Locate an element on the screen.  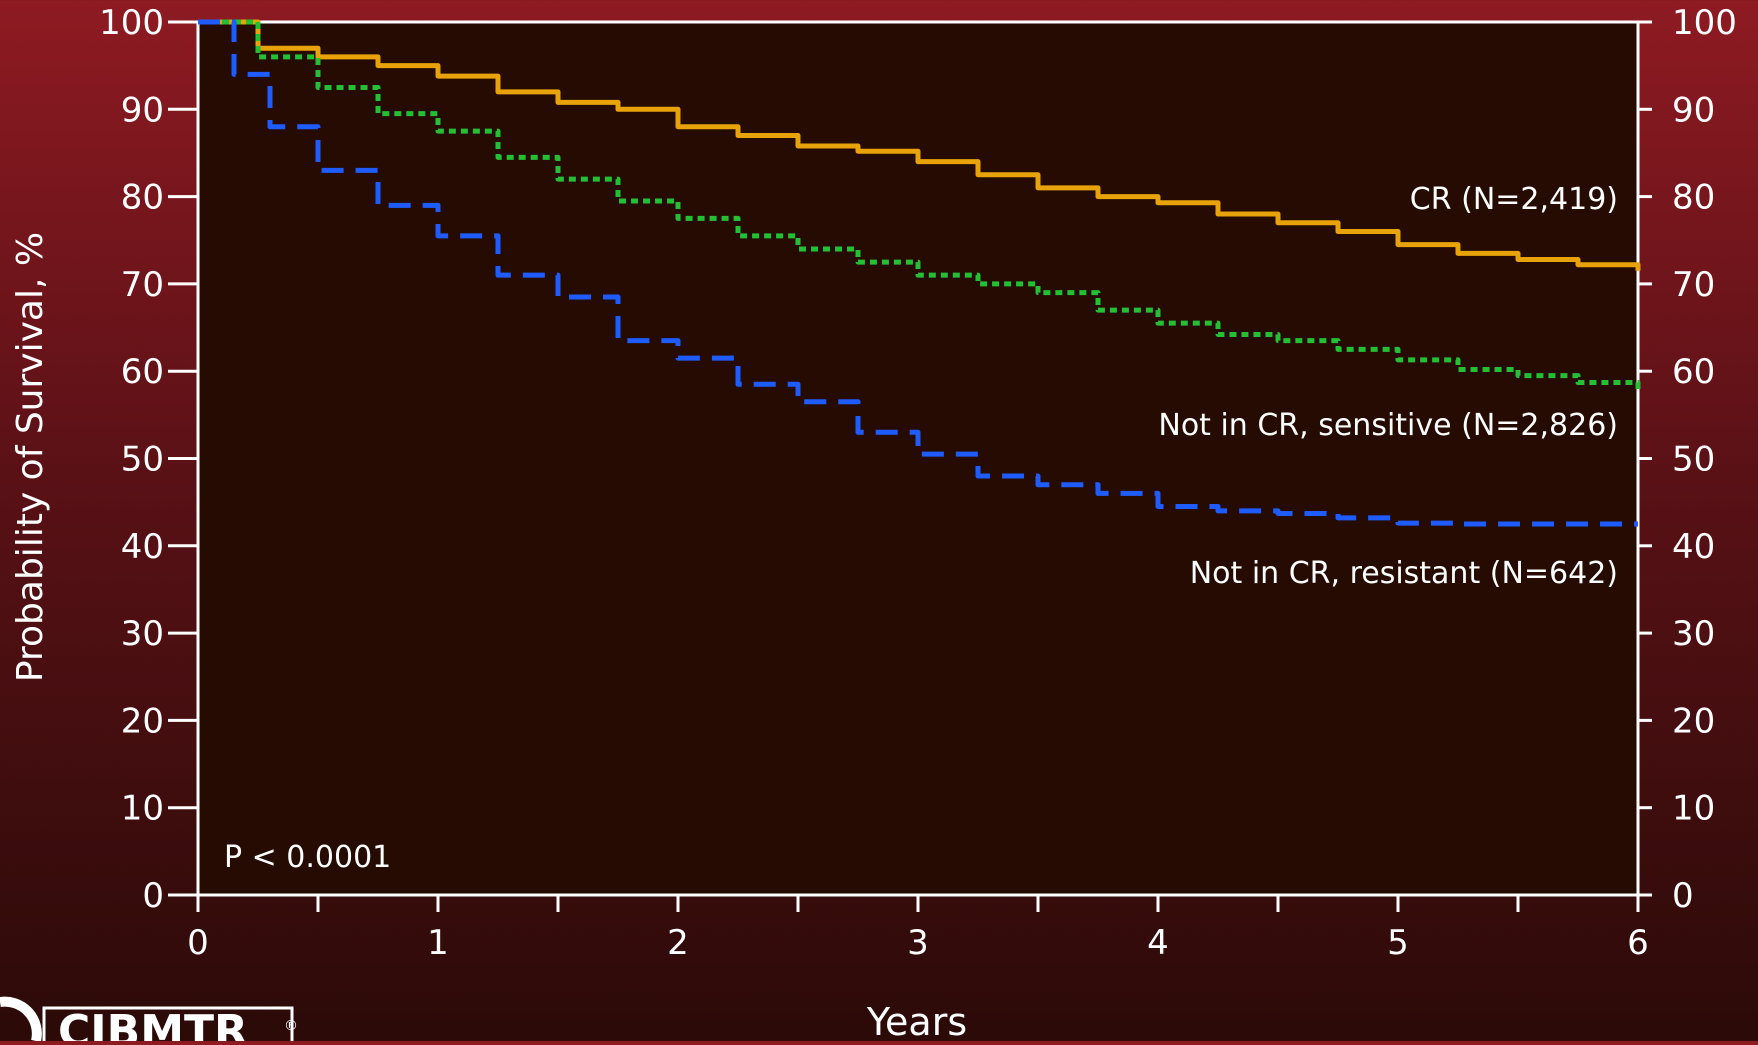
cibmtr-logo: CIBMTR ® is located at coordinates (149, 1020).